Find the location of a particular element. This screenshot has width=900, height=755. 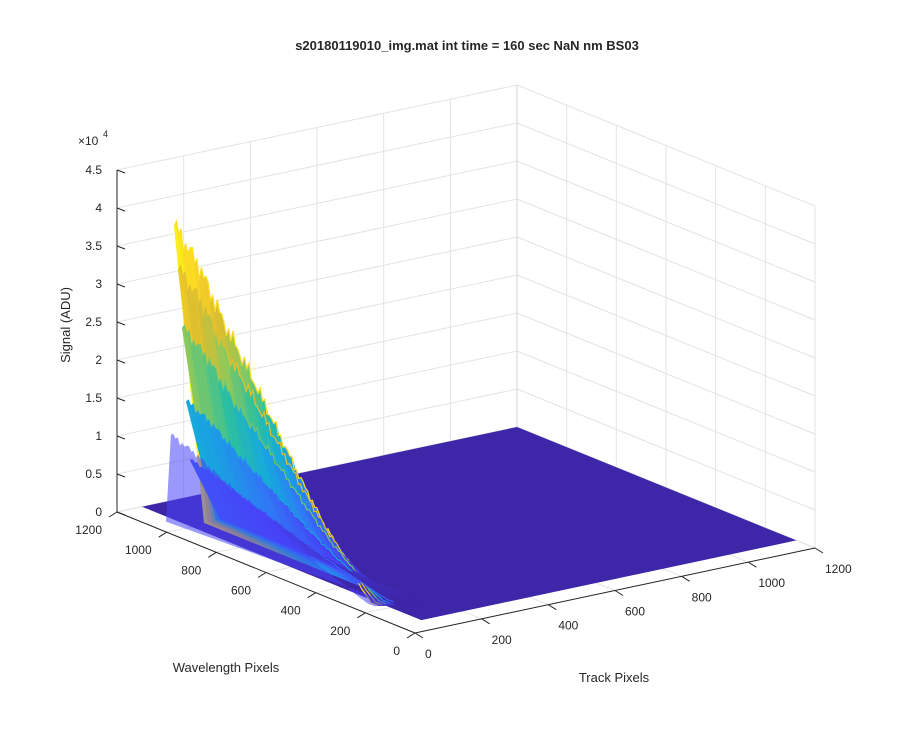

z-exponent: ×10 4 is located at coordinates (93, 138).